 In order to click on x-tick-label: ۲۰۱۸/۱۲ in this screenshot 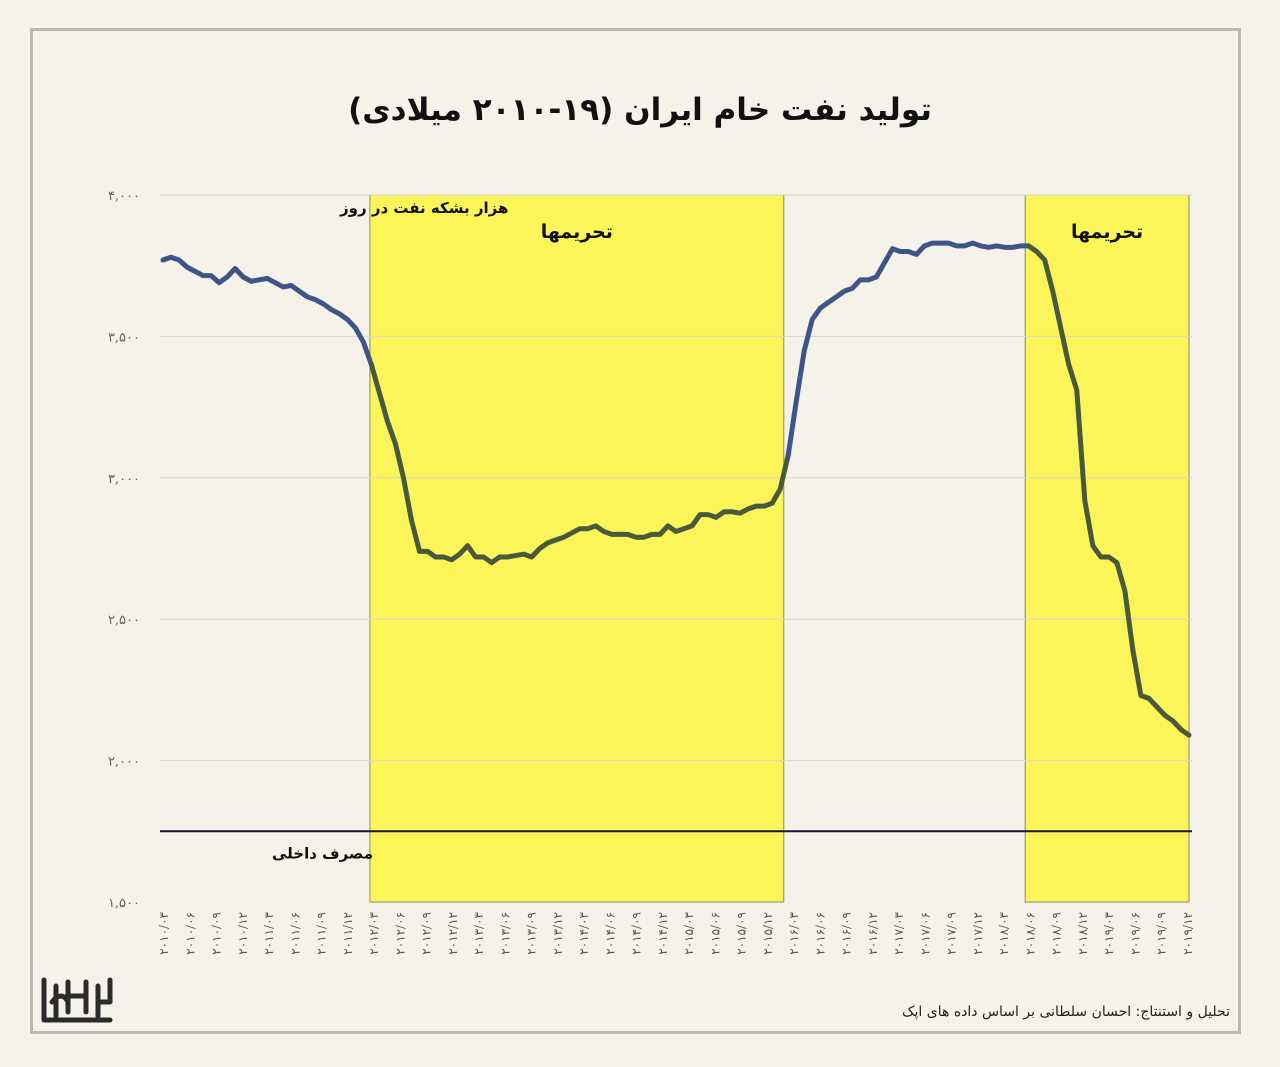, I will do `click(1083, 933)`.